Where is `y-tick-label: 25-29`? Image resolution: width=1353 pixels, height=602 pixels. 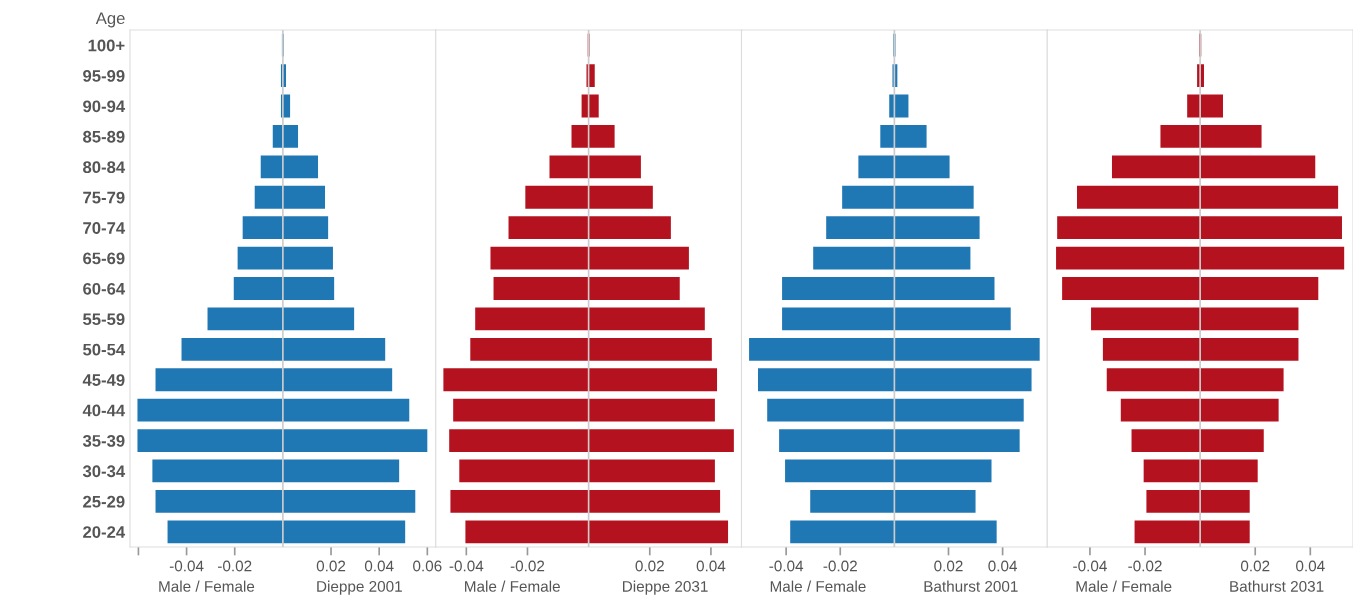 y-tick-label: 25-29 is located at coordinates (104, 501).